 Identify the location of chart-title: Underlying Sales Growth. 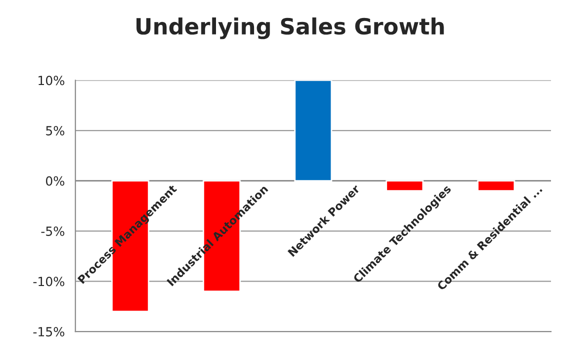
(290, 28).